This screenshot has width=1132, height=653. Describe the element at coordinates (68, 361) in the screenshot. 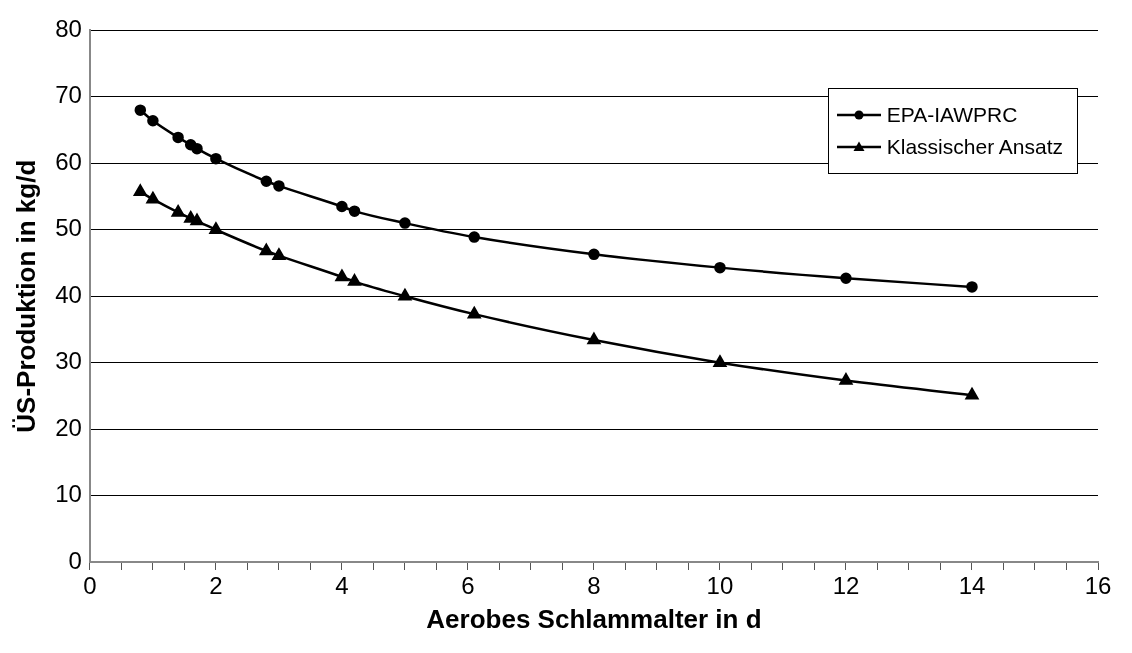

I see `y-tick-label: 30` at that location.